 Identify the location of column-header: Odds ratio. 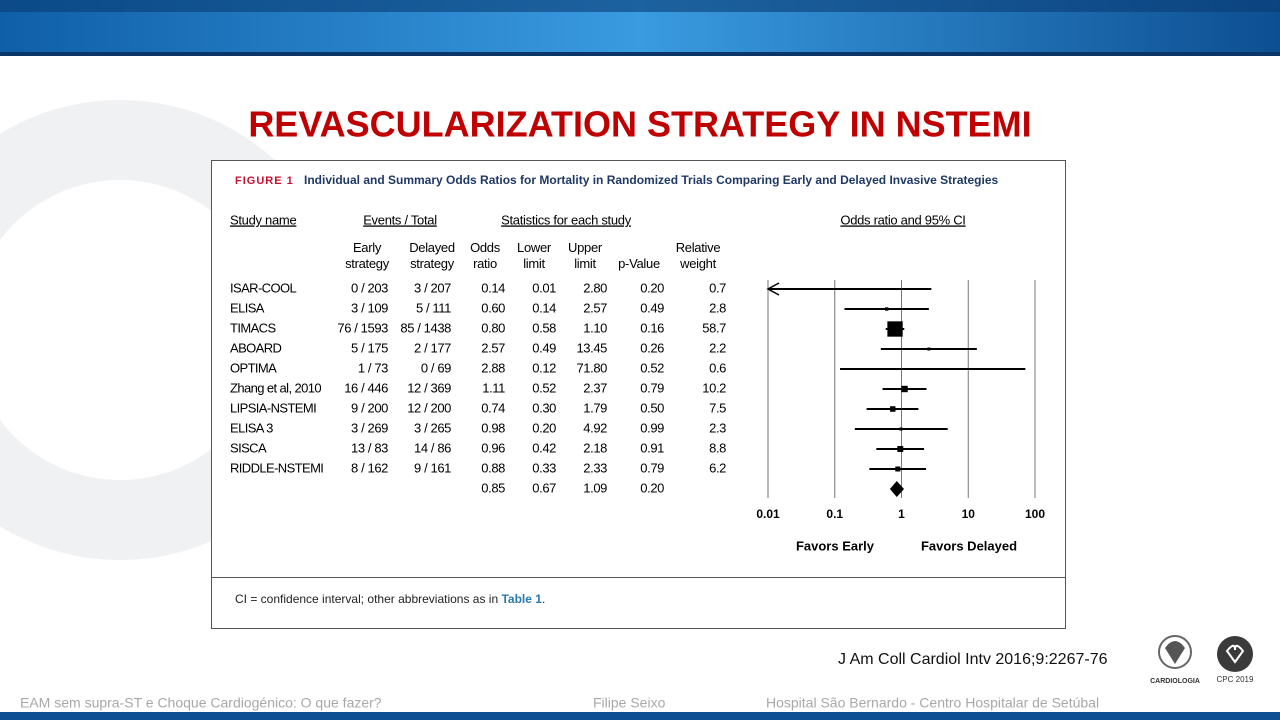
(485, 255).